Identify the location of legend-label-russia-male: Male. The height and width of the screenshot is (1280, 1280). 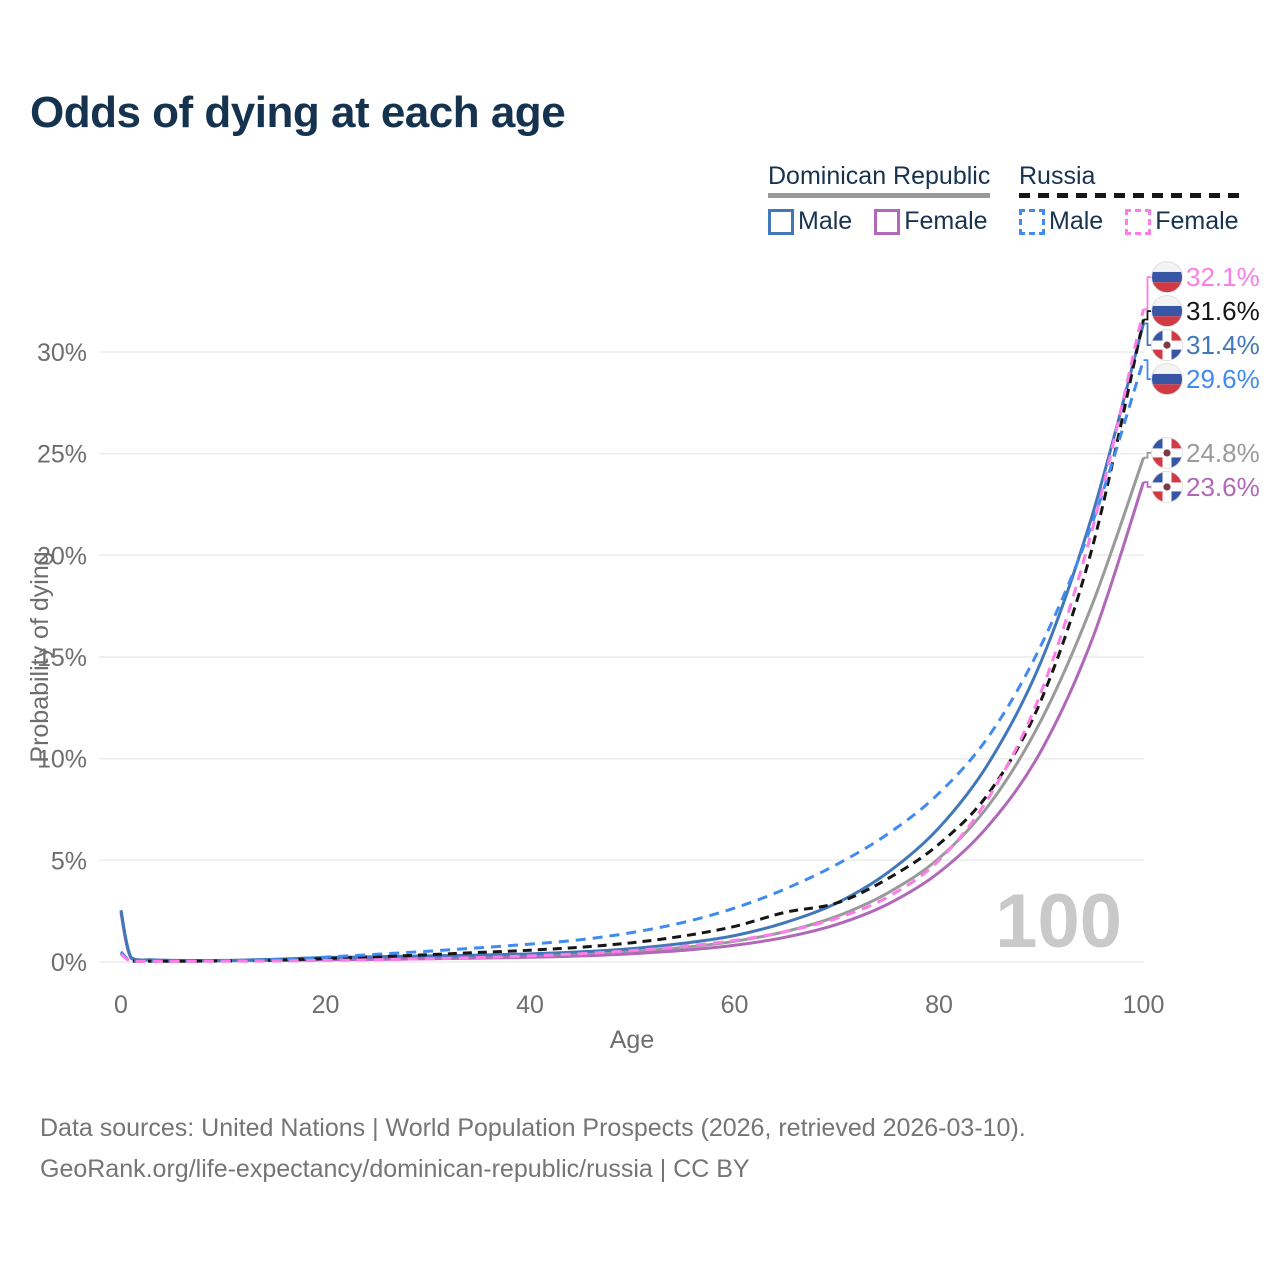
(1076, 221).